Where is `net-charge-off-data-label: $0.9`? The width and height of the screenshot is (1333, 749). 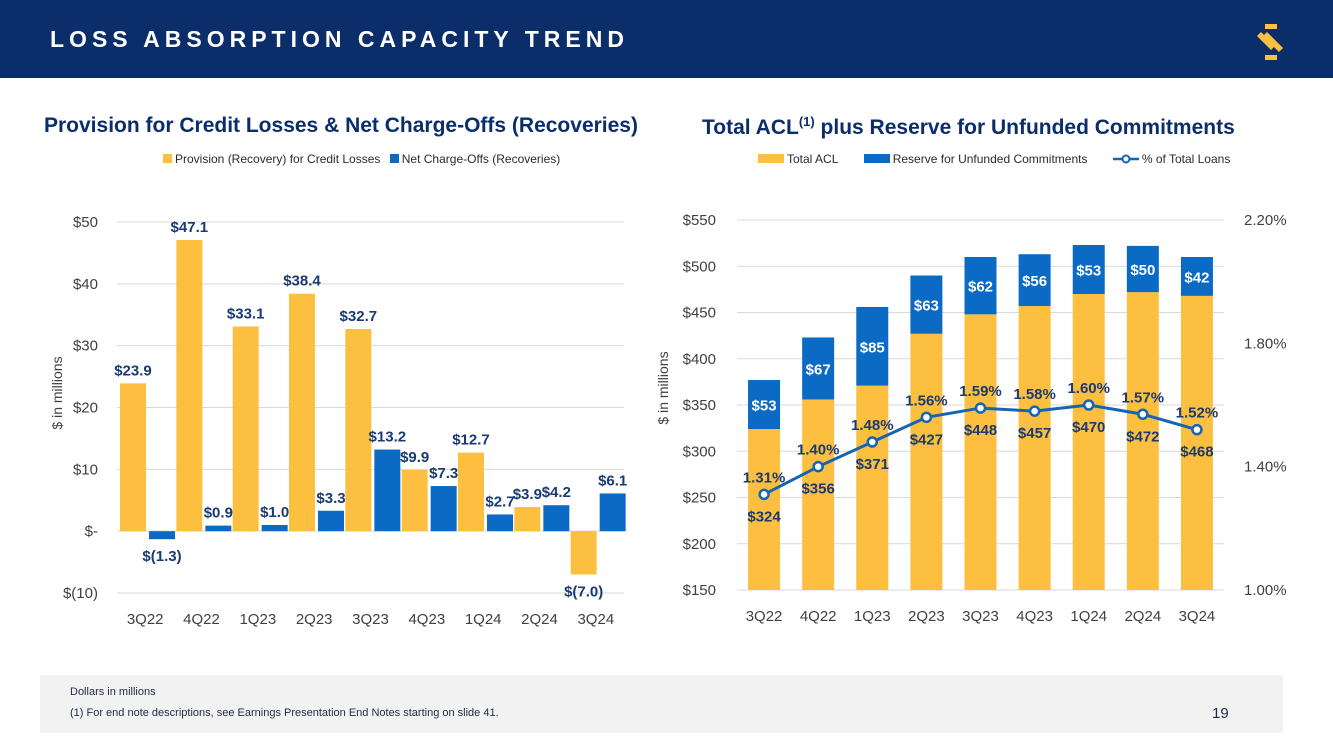
net-charge-off-data-label: $0.9 is located at coordinates (218, 513).